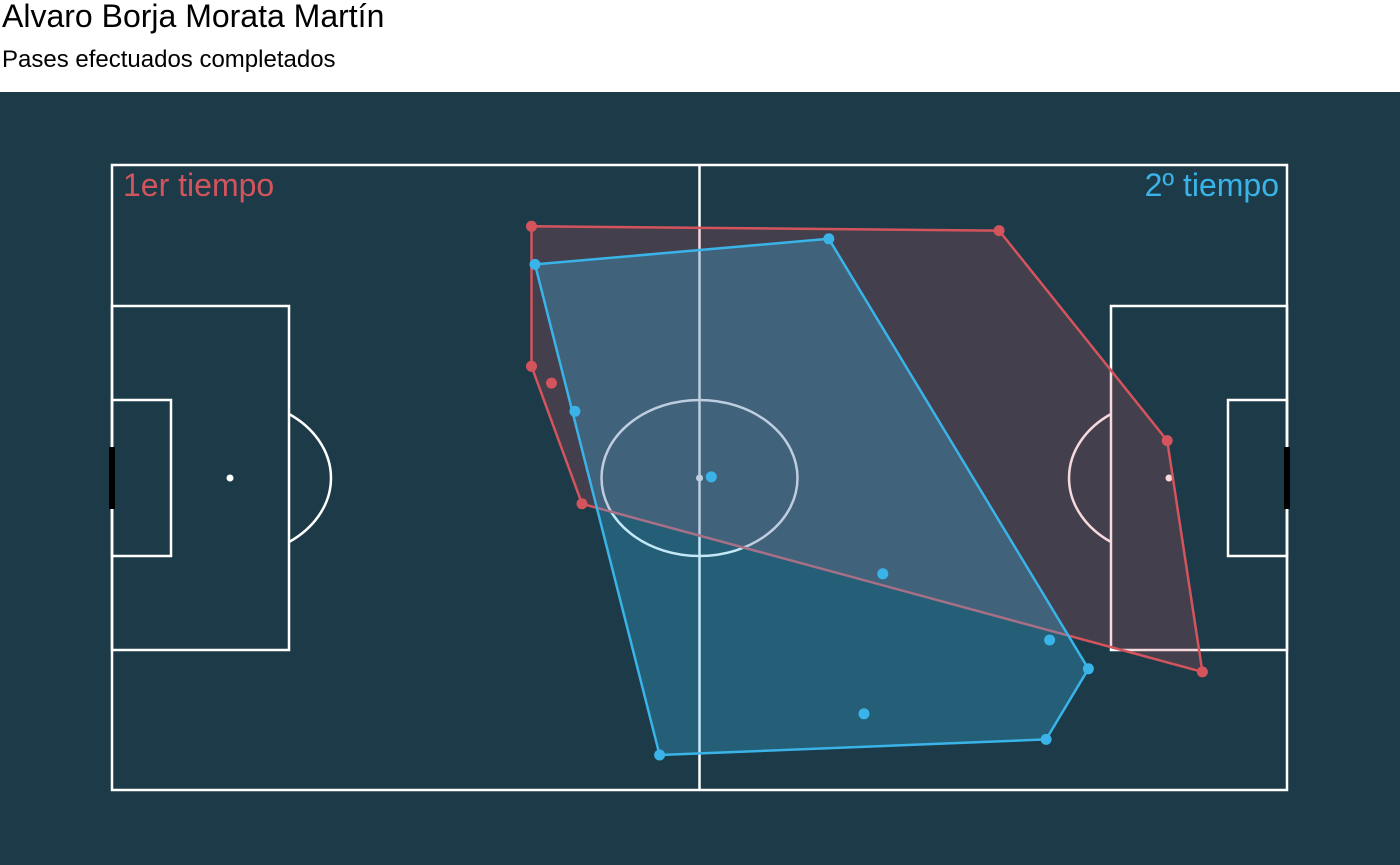  What do you see at coordinates (193, 17) in the screenshot?
I see `chart-title: Alvaro Borja Morata Martín` at bounding box center [193, 17].